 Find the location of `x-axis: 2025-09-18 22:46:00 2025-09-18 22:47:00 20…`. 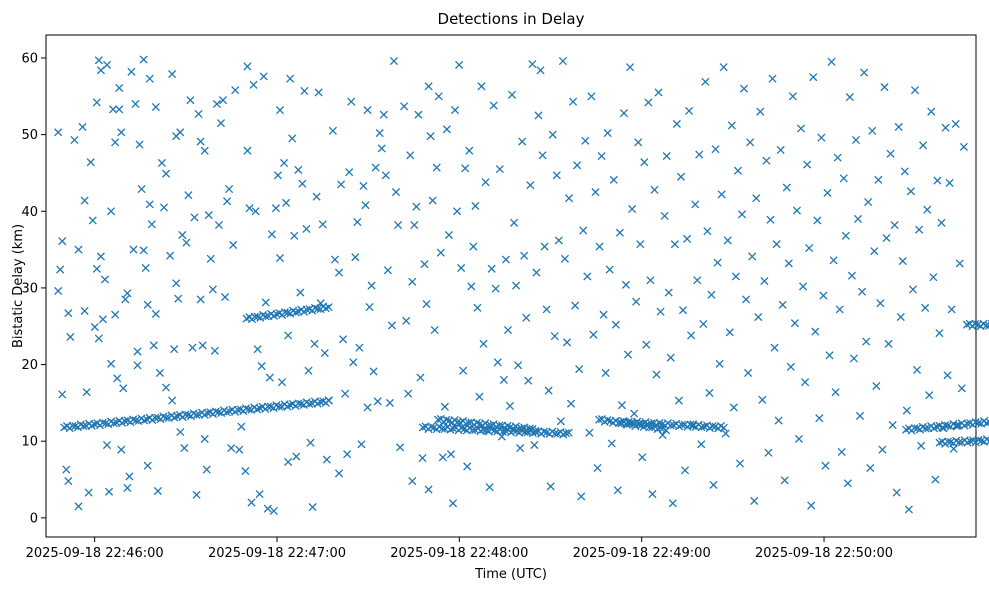

x-axis: 2025-09-18 22:46:00 2025-09-18 22:47:00 20… is located at coordinates (459, 549).